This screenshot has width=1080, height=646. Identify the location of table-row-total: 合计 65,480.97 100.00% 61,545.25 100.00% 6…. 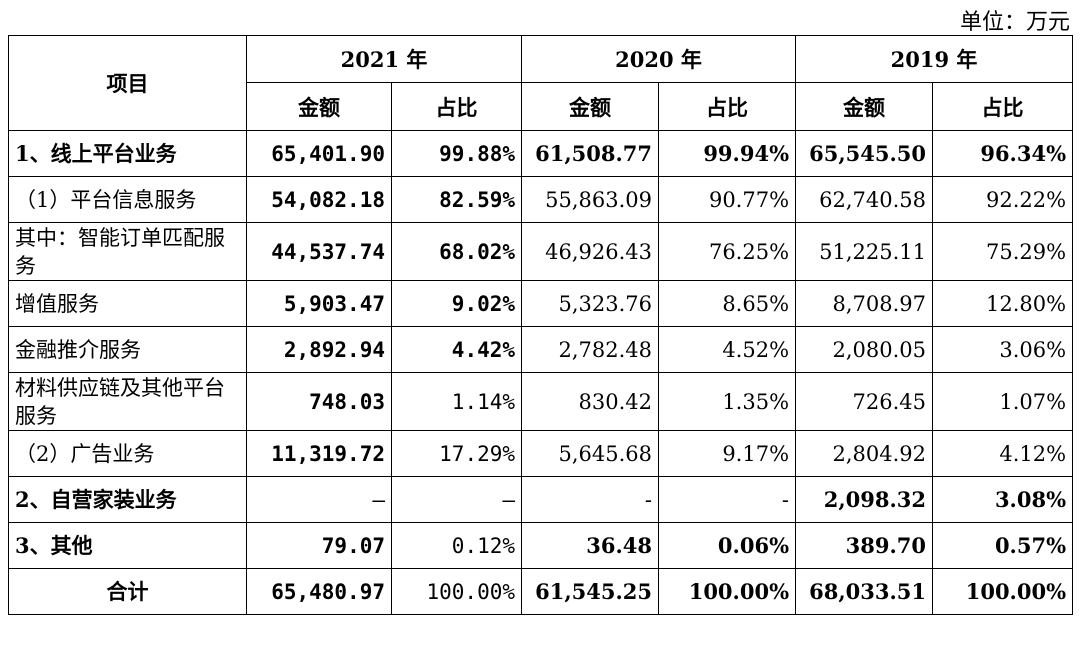
(541, 591).